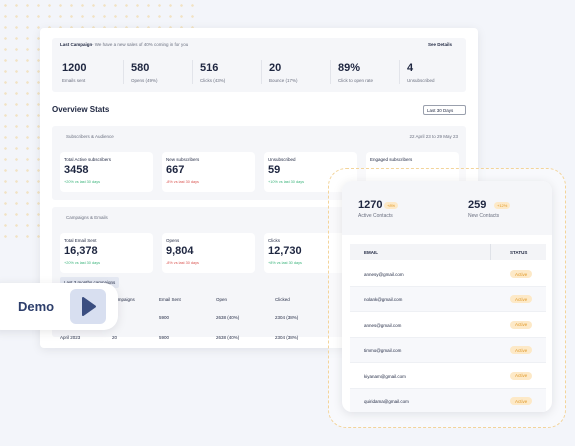 The width and height of the screenshot is (575, 446). Describe the element at coordinates (183, 159) in the screenshot. I see `card-label: New subscribers` at that location.